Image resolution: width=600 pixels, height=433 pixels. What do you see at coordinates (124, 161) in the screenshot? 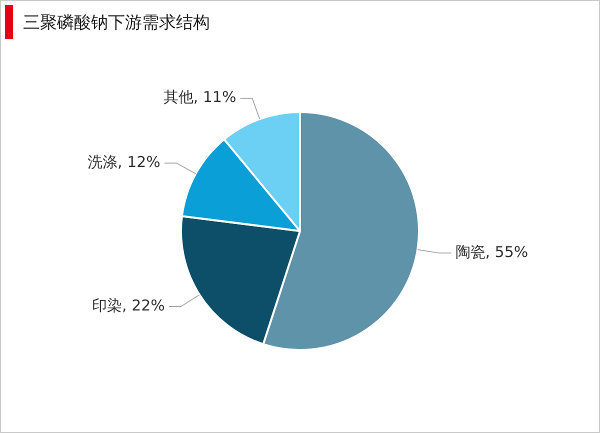
I see `slice-label: 洗涤, 12%` at bounding box center [124, 161].